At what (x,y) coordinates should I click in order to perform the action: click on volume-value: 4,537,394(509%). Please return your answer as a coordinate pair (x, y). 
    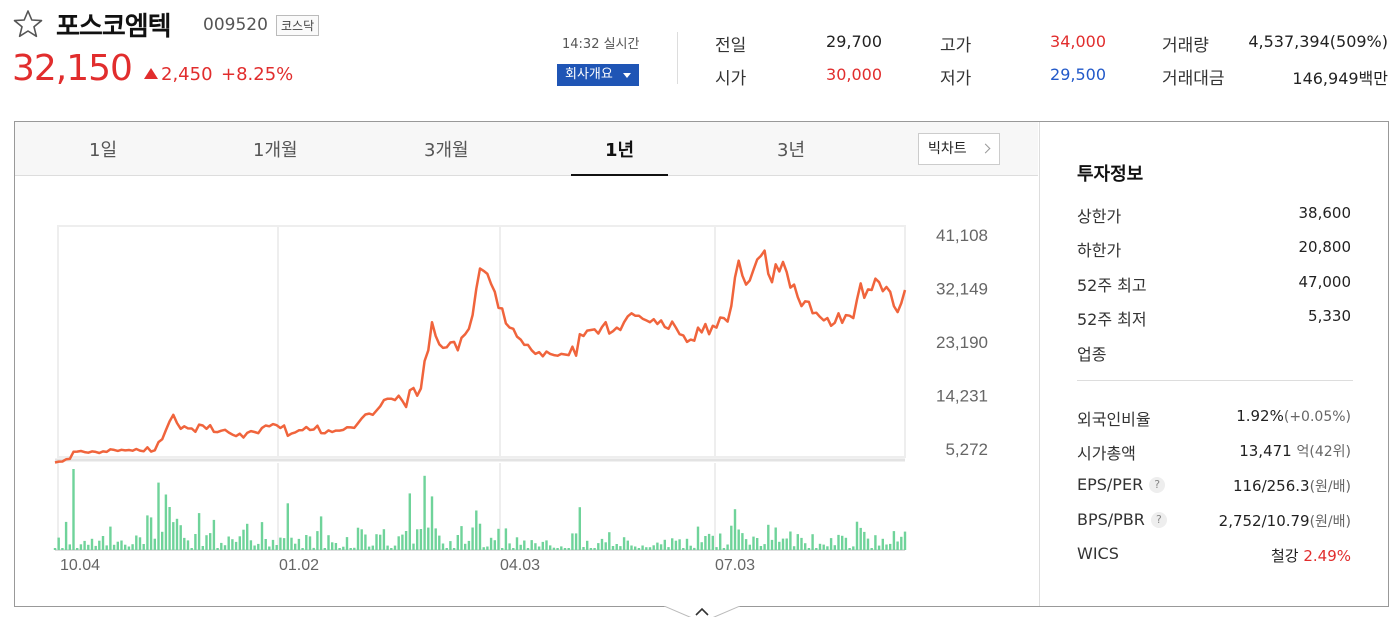
    Looking at the image, I should click on (1318, 41).